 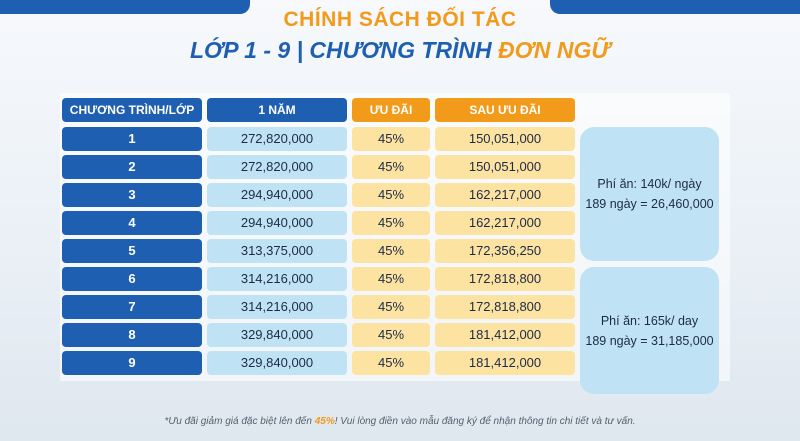 I want to click on grade-cell: 7, so click(x=132, y=307).